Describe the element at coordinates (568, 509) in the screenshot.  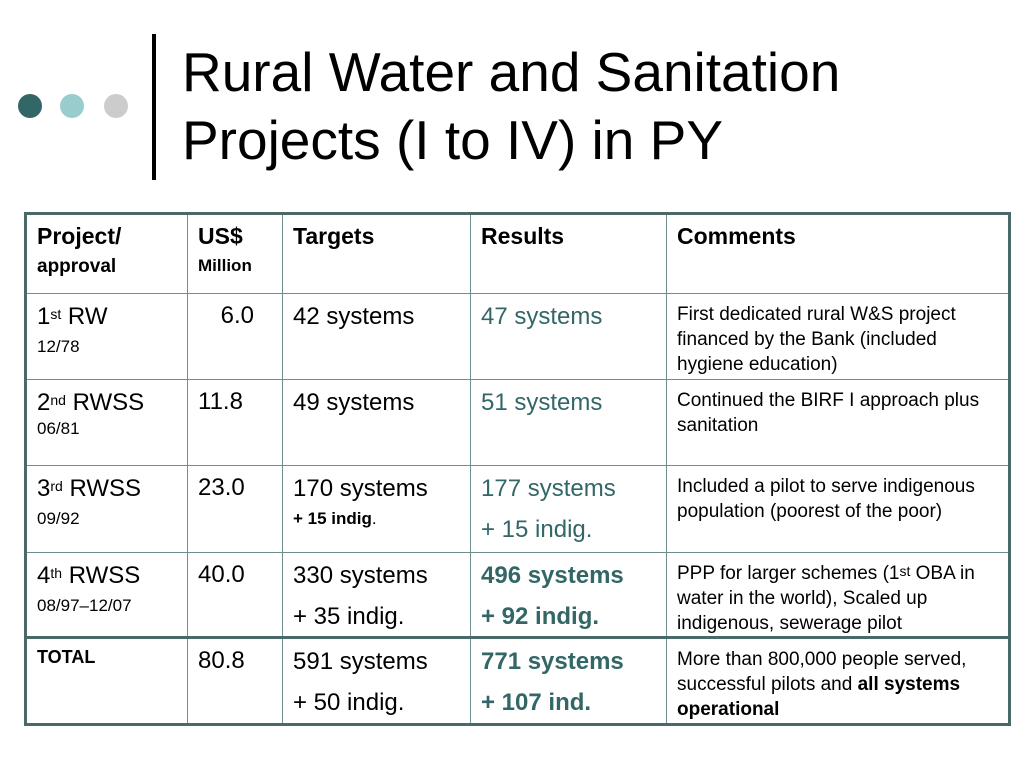
I see `cell-results: 177 systems + 15 indig.` at that location.